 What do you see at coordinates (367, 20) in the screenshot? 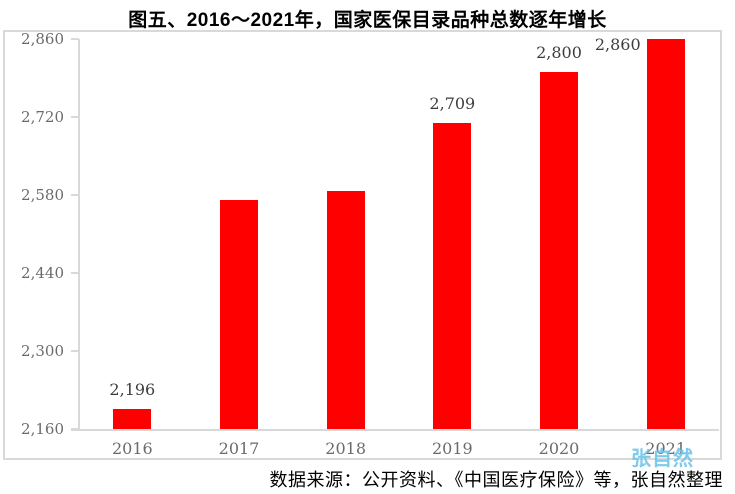
I see `chart-title: 图五、2016～2021年，国家医保目录品种总数逐年增长` at bounding box center [367, 20].